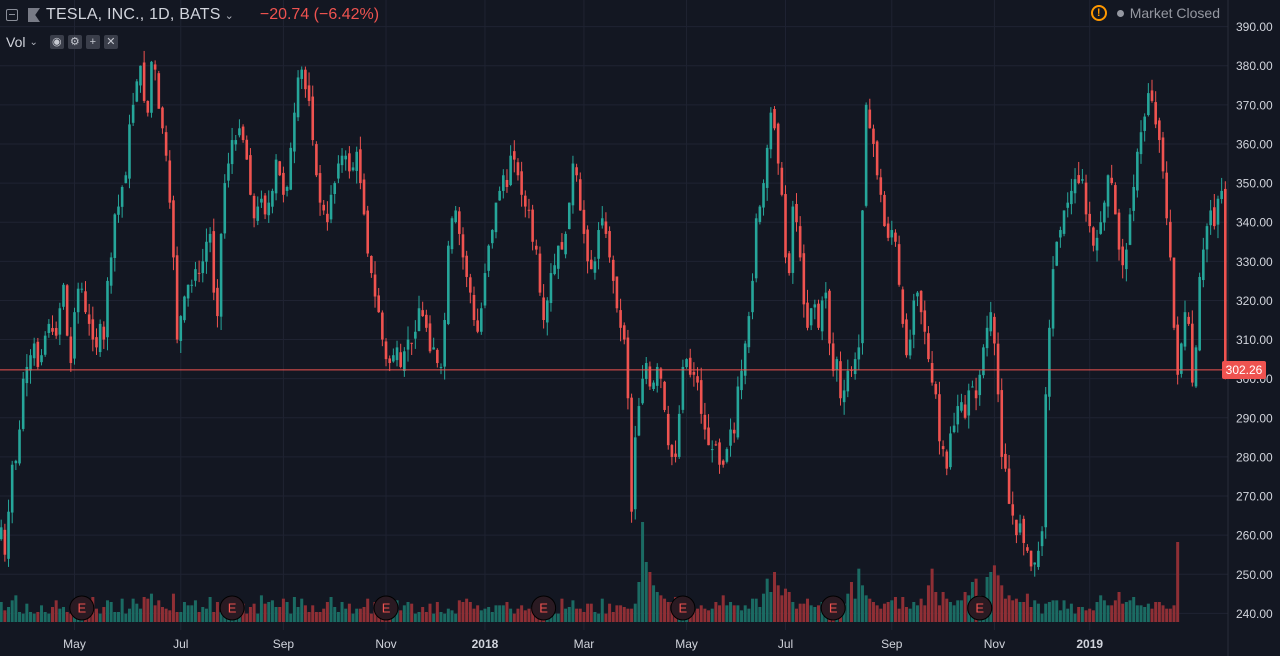  I want to click on earnings-marker-label: E, so click(543, 608).